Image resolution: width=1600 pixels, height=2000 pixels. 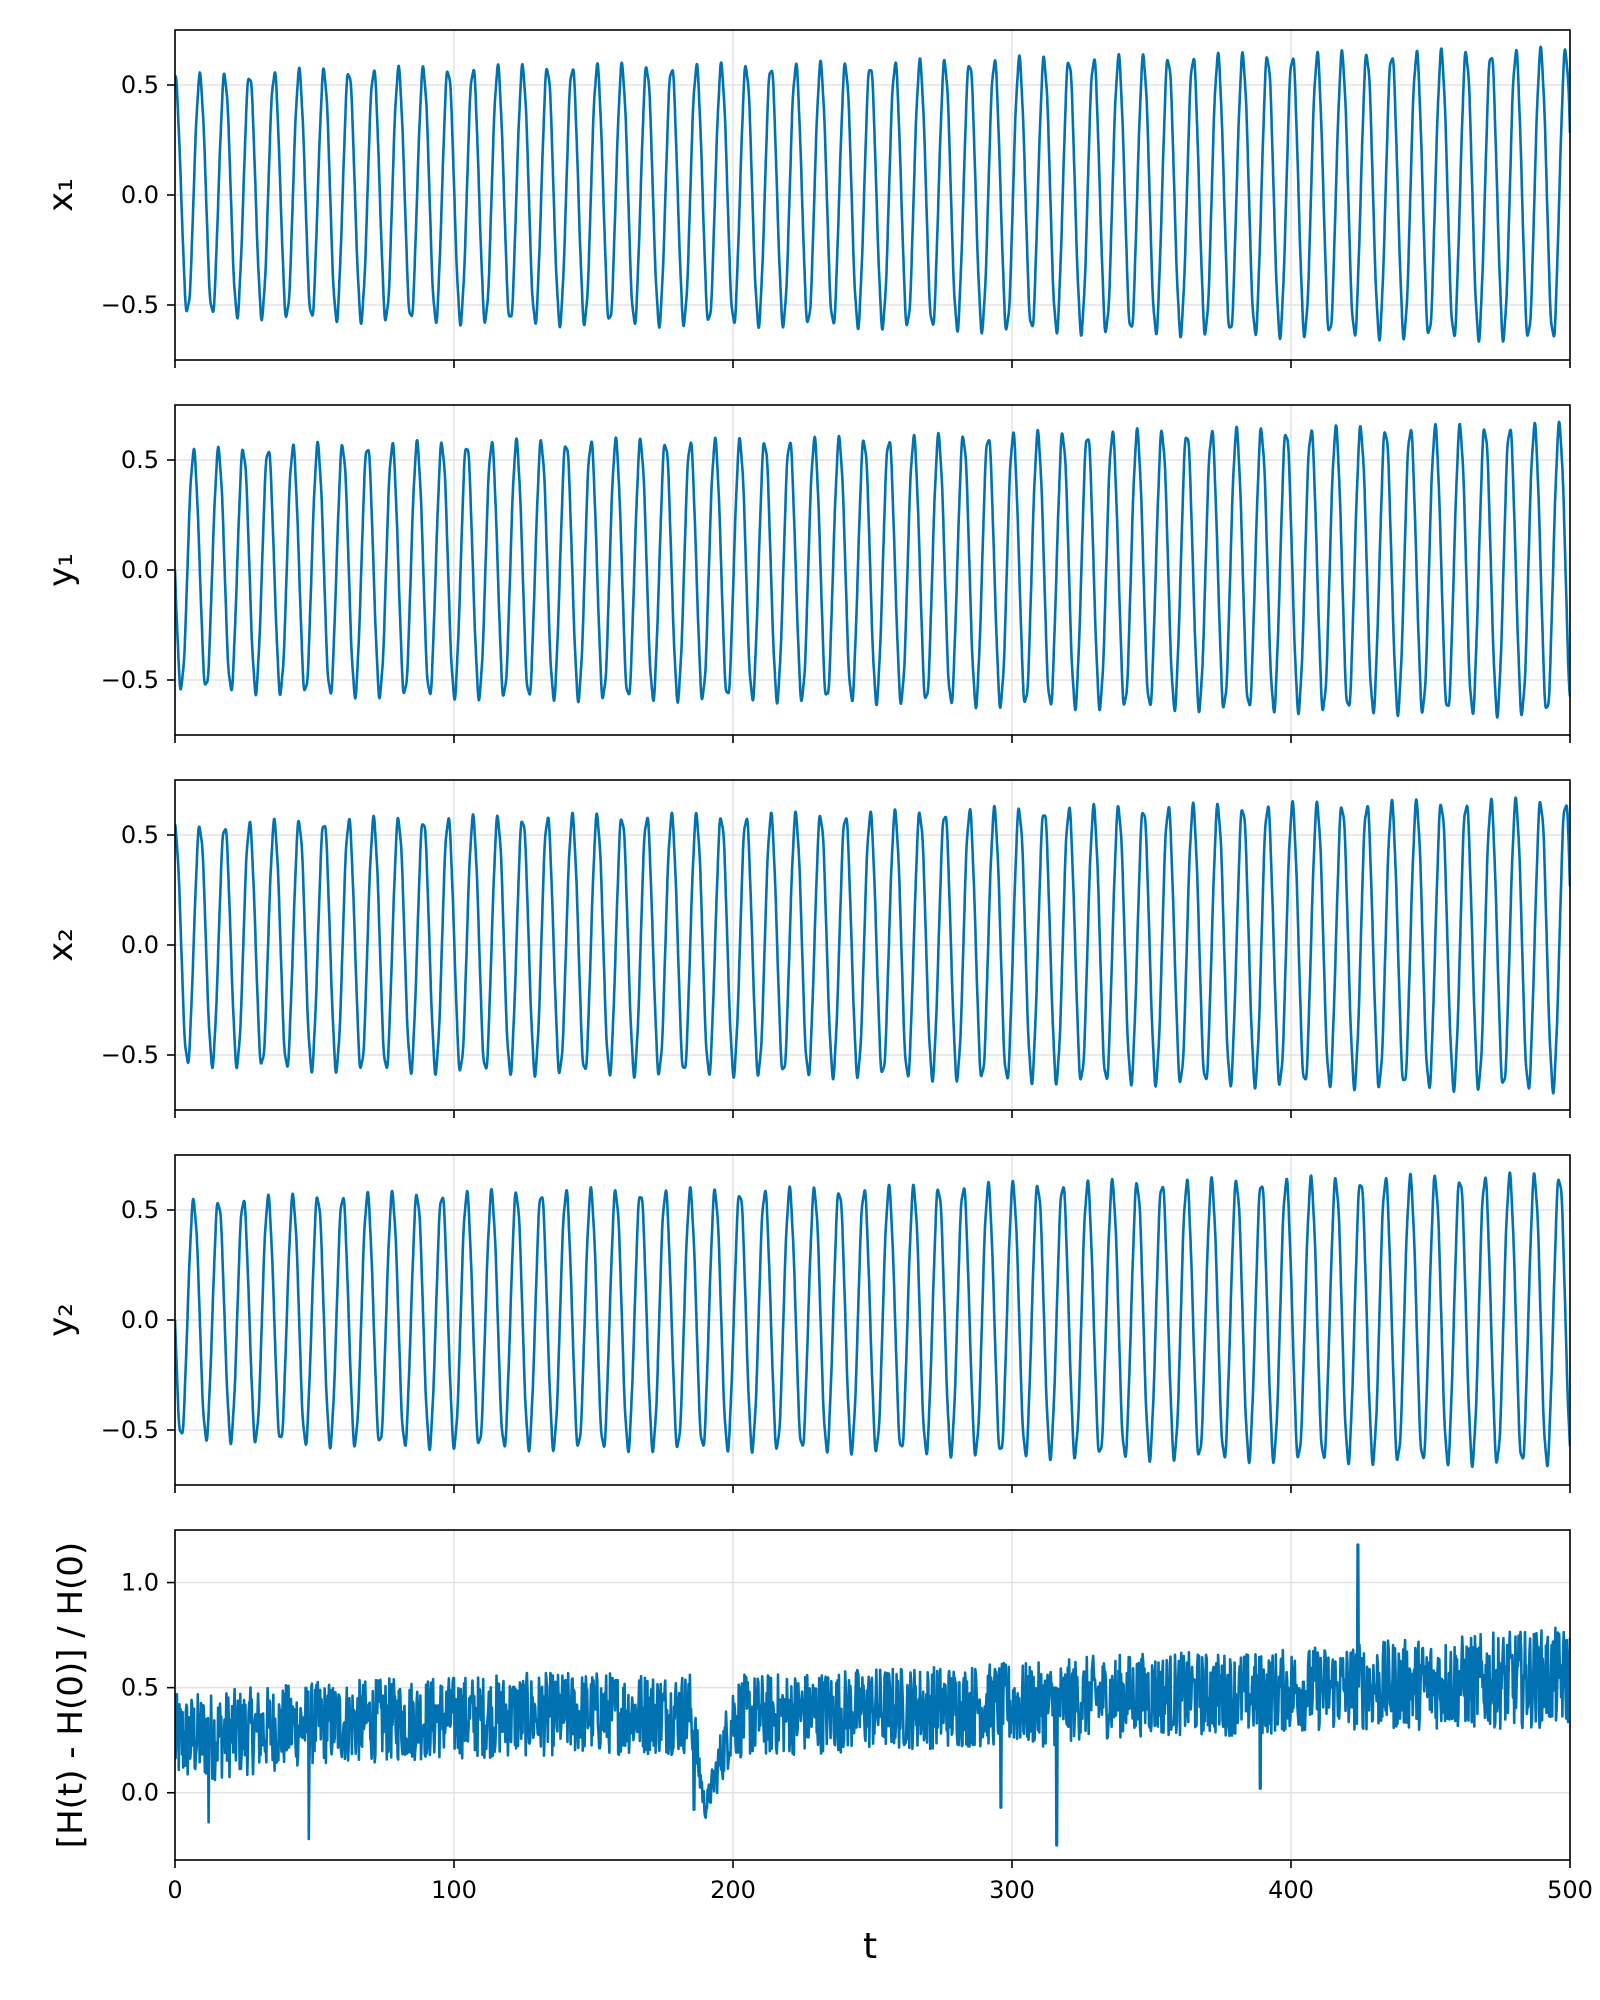 I want to click on y-axis-label: [H(t) - H(0)] / H(0), so click(x=71, y=1695).